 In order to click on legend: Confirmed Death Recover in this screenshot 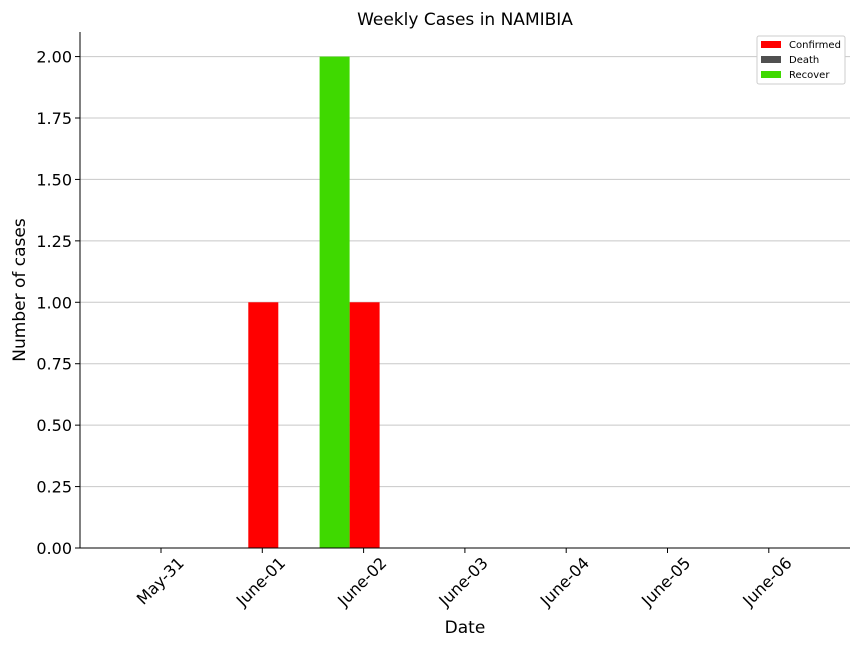, I will do `click(801, 60)`.